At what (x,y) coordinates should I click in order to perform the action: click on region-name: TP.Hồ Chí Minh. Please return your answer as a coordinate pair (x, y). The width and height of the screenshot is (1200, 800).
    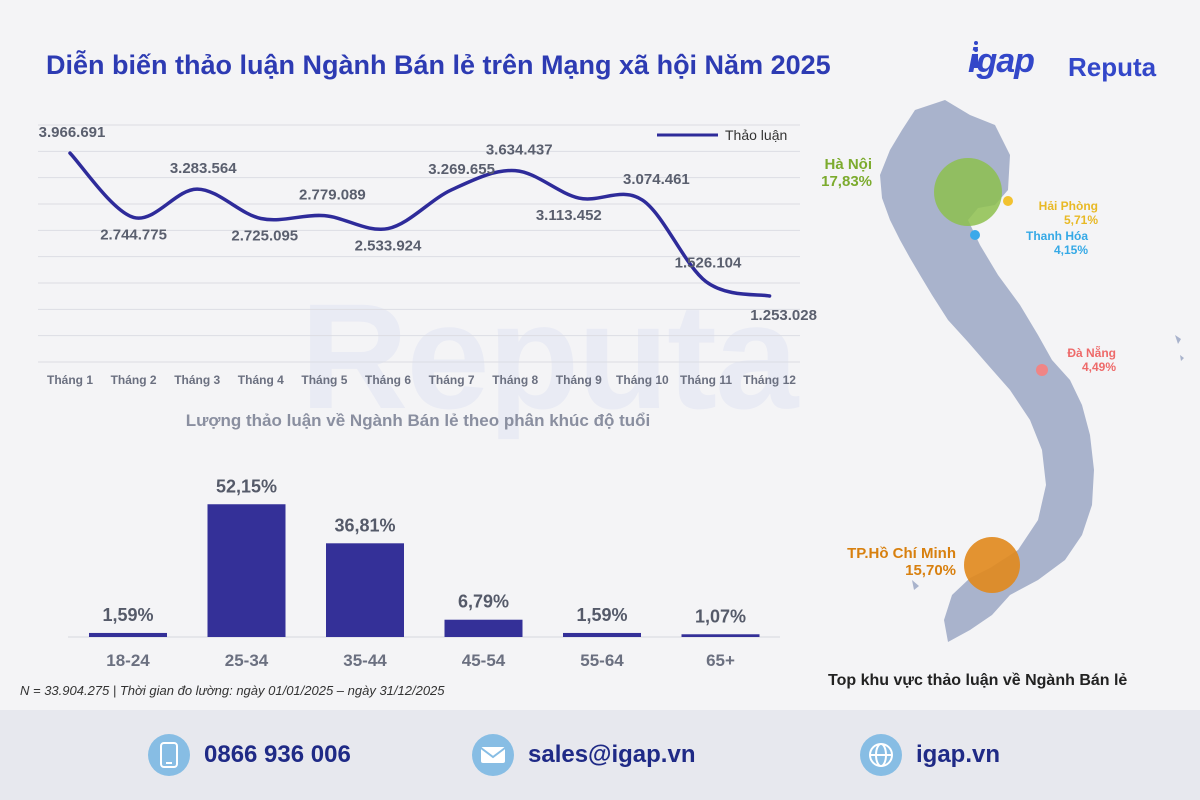
    Looking at the image, I should click on (901, 553).